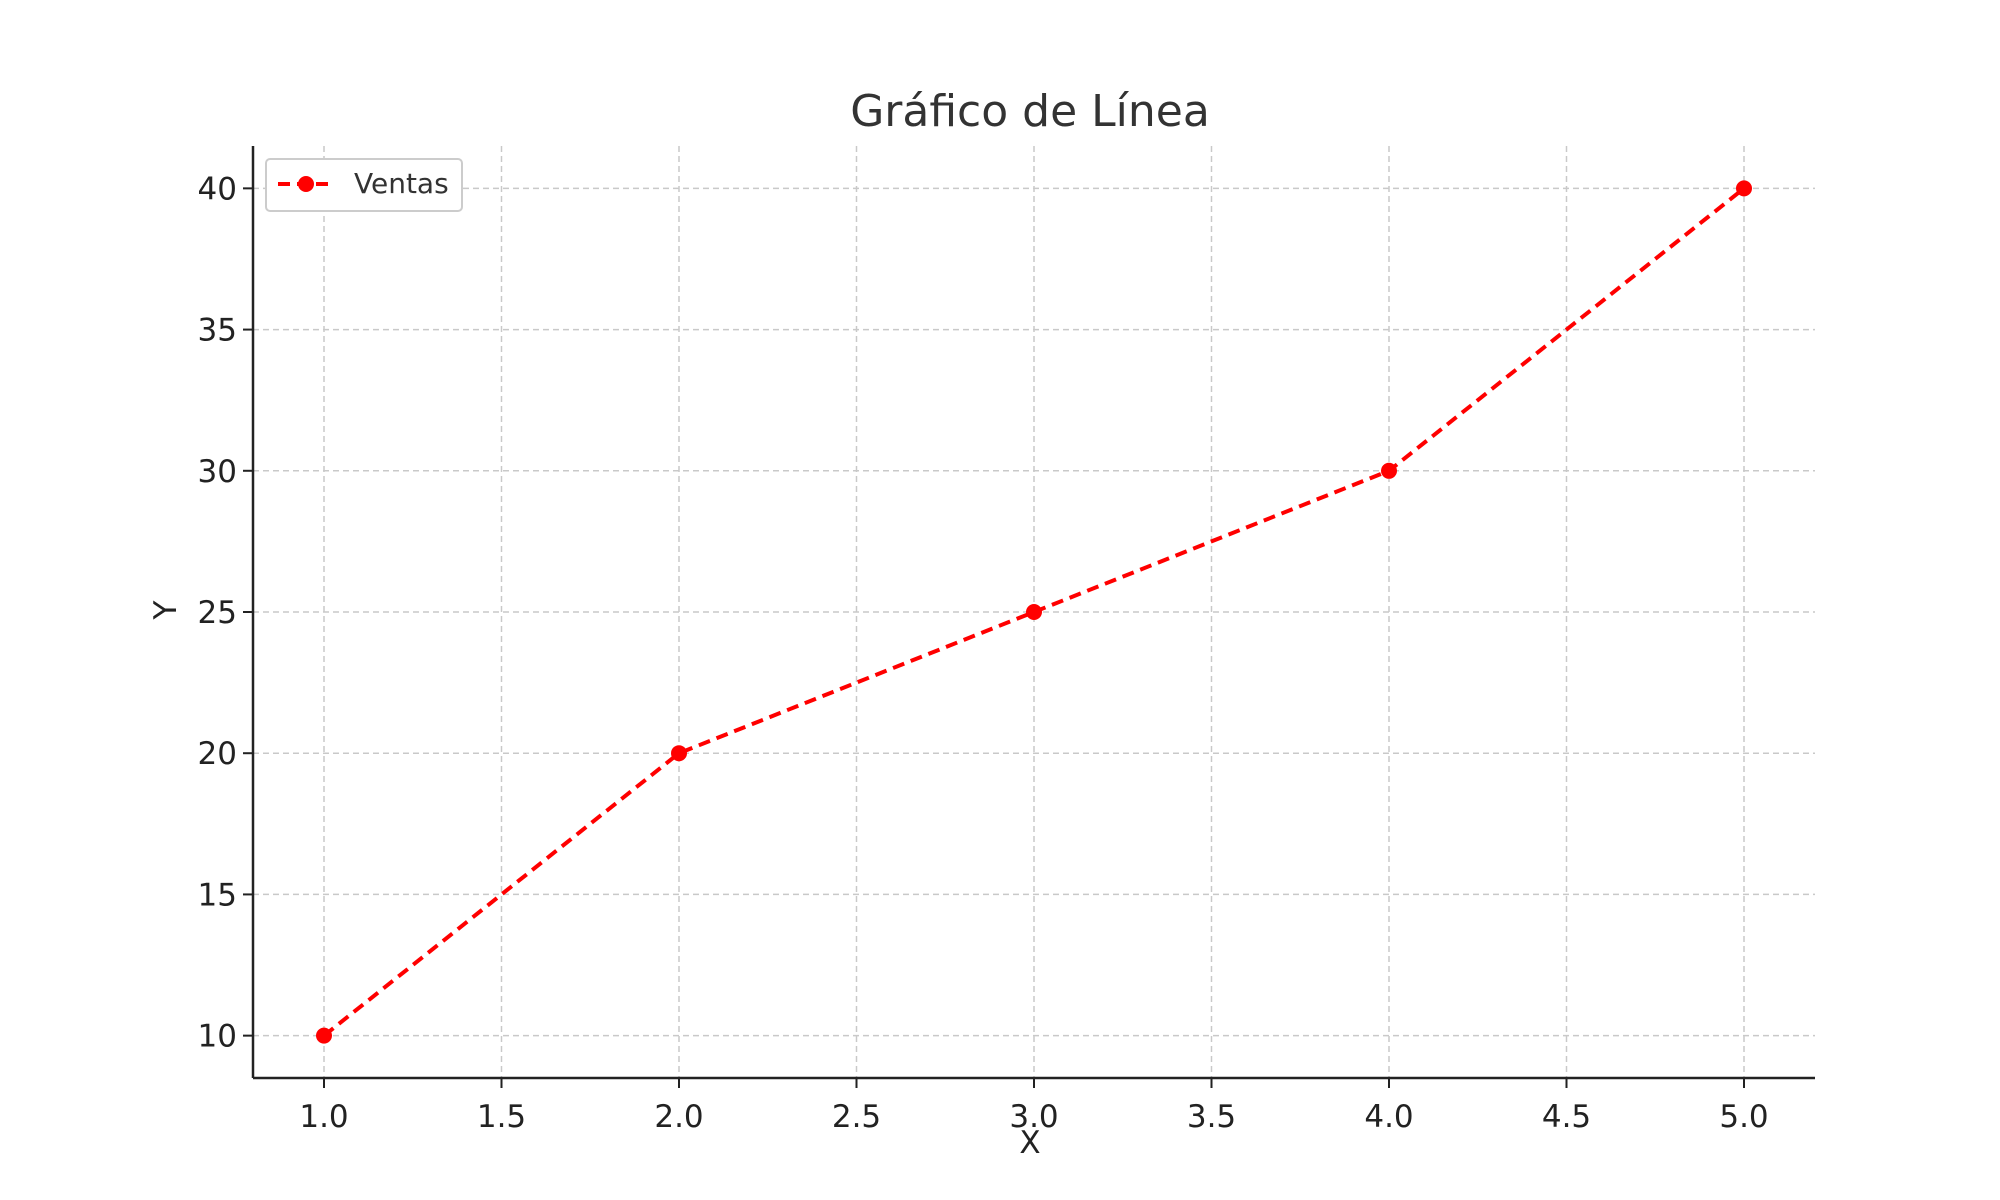 The height and width of the screenshot is (1200, 2000). What do you see at coordinates (217, 189) in the screenshot?
I see `y-tick-label: 40` at bounding box center [217, 189].